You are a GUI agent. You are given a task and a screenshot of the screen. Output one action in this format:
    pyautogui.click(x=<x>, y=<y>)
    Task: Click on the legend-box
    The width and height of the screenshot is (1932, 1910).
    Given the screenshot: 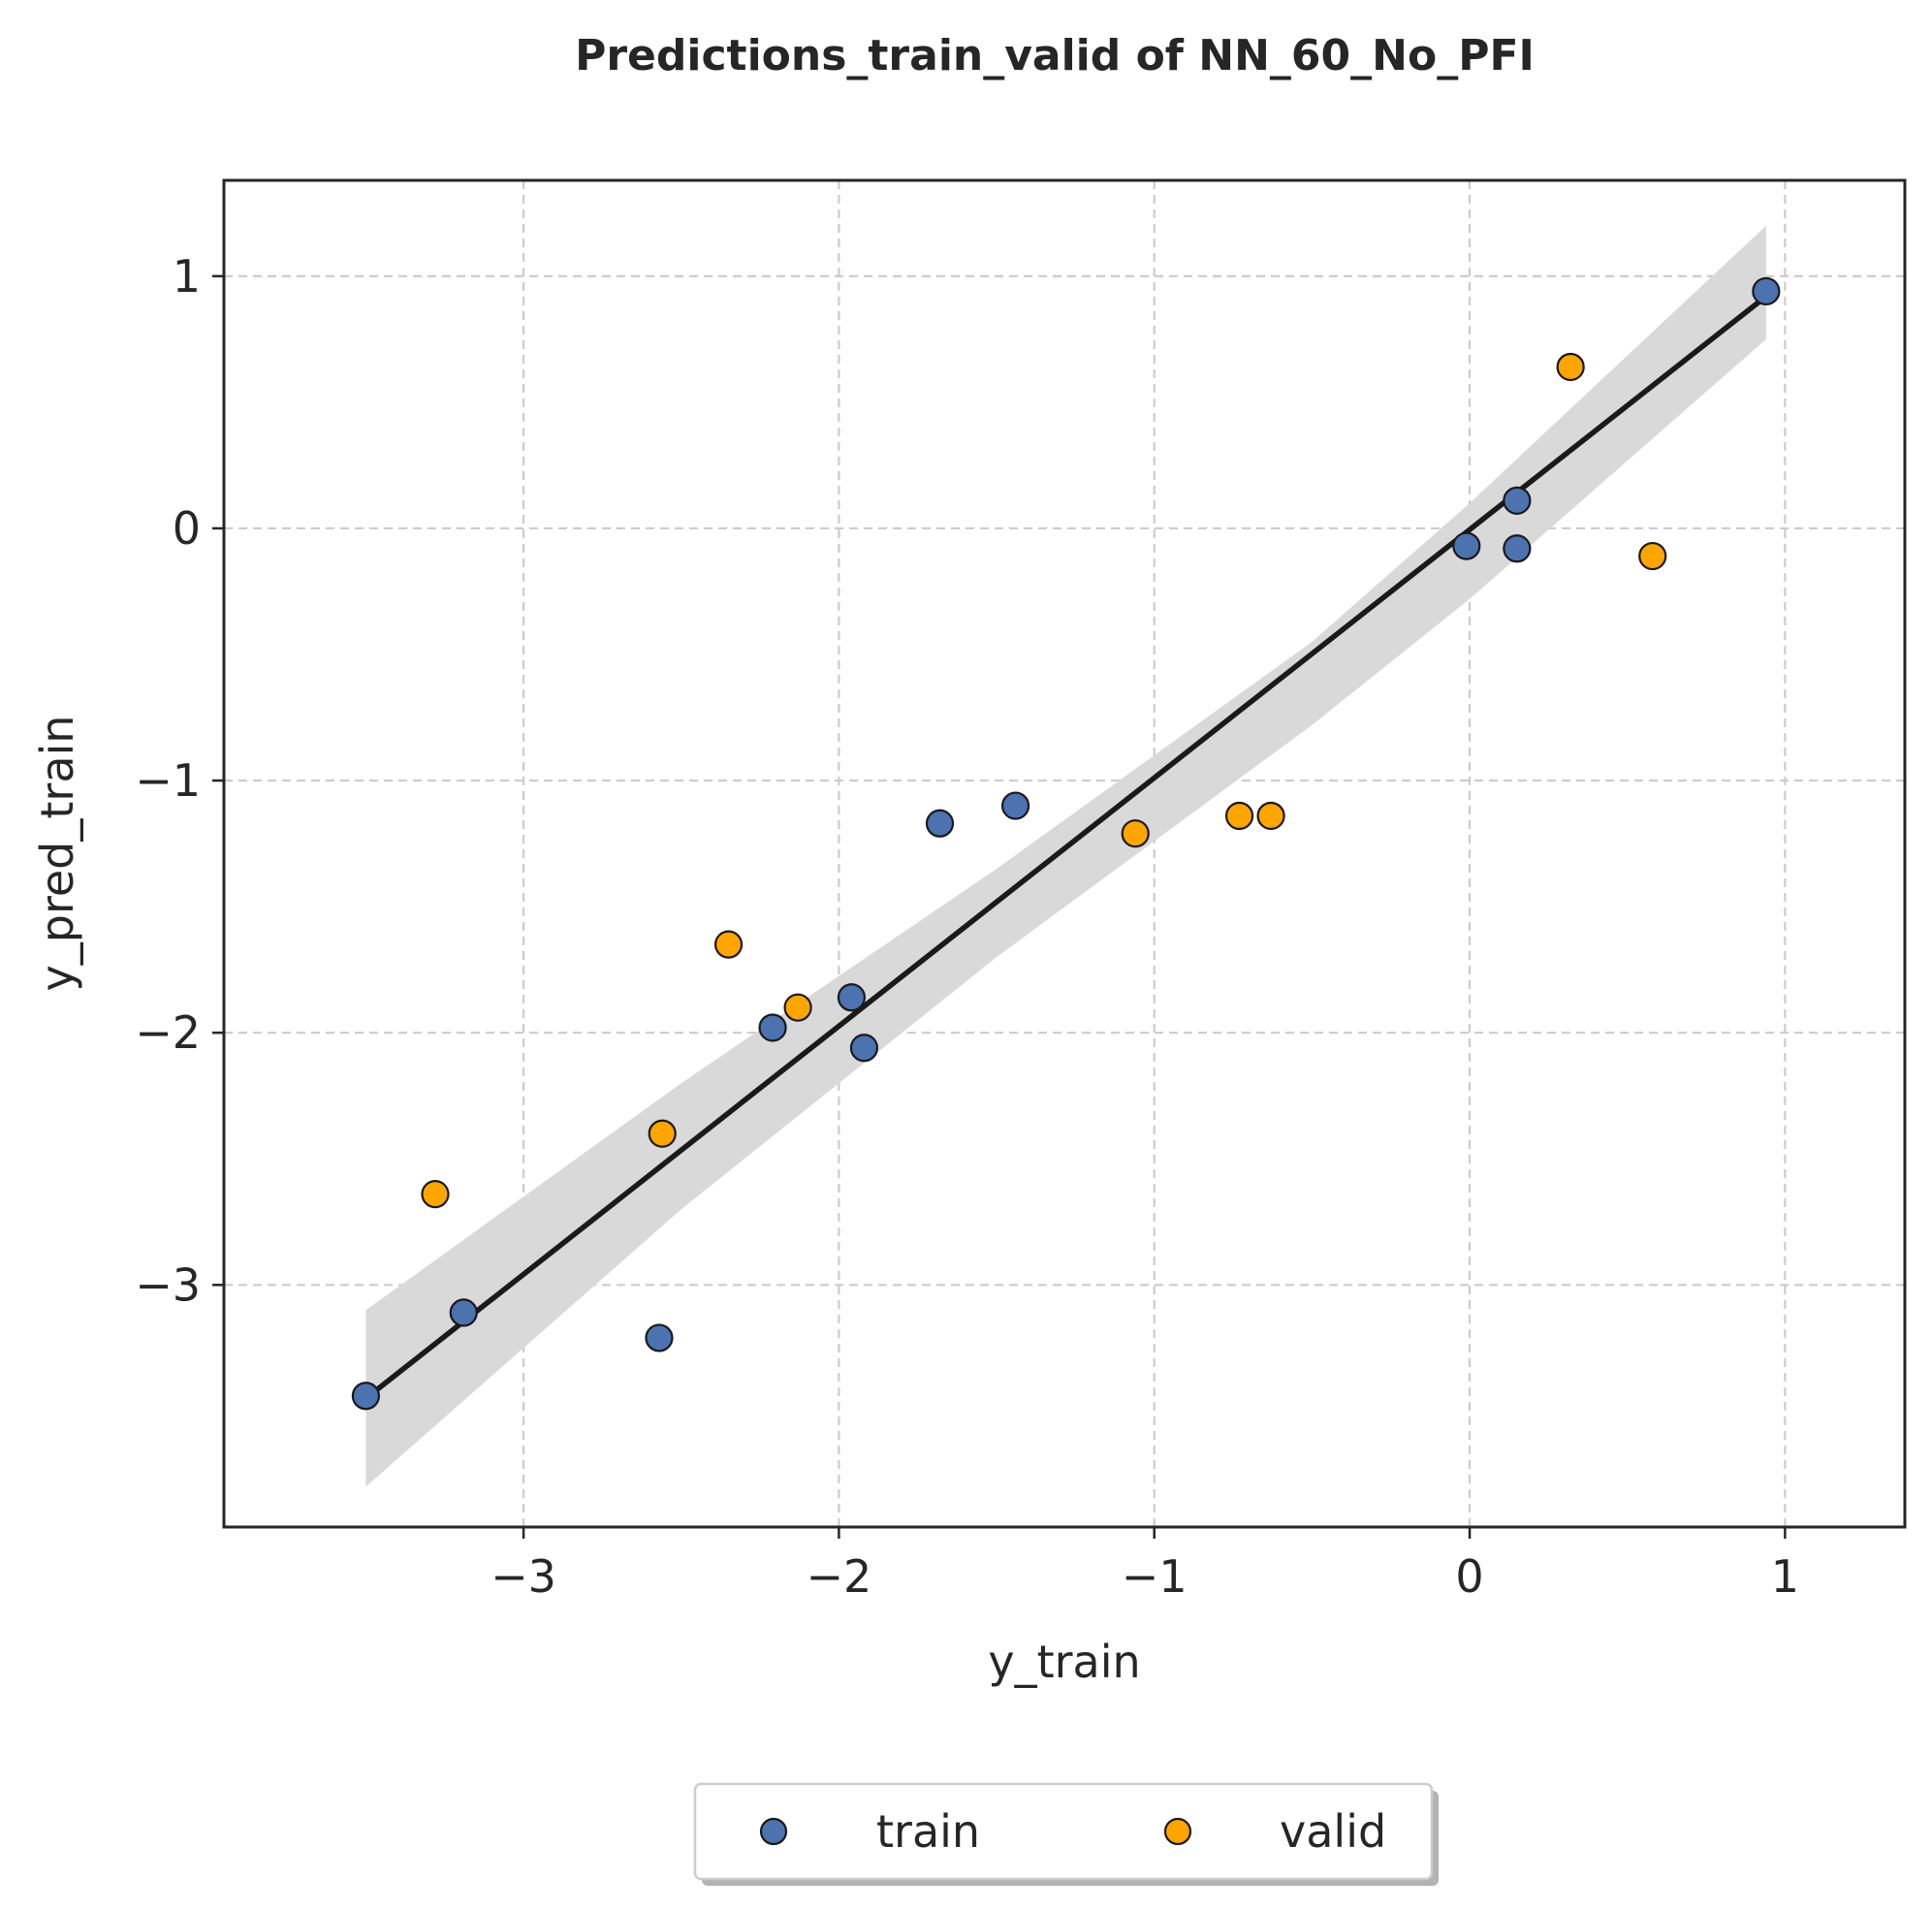 What is the action you would take?
    pyautogui.click(x=1063, y=1831)
    